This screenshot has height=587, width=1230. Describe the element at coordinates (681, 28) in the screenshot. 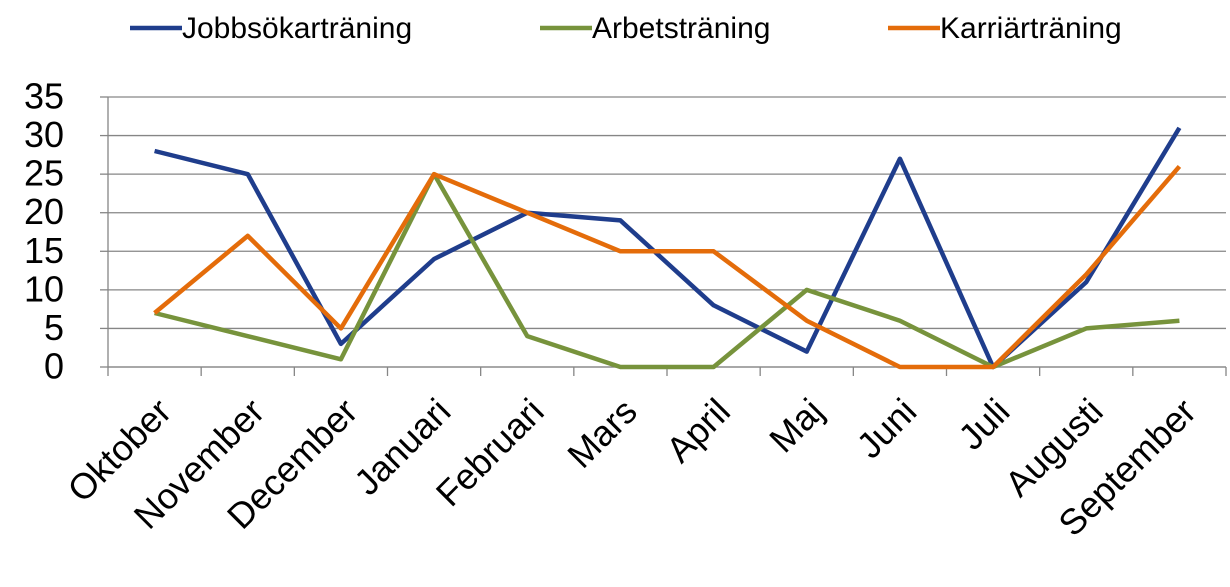

I see `legend-label: Arbetsträning` at that location.